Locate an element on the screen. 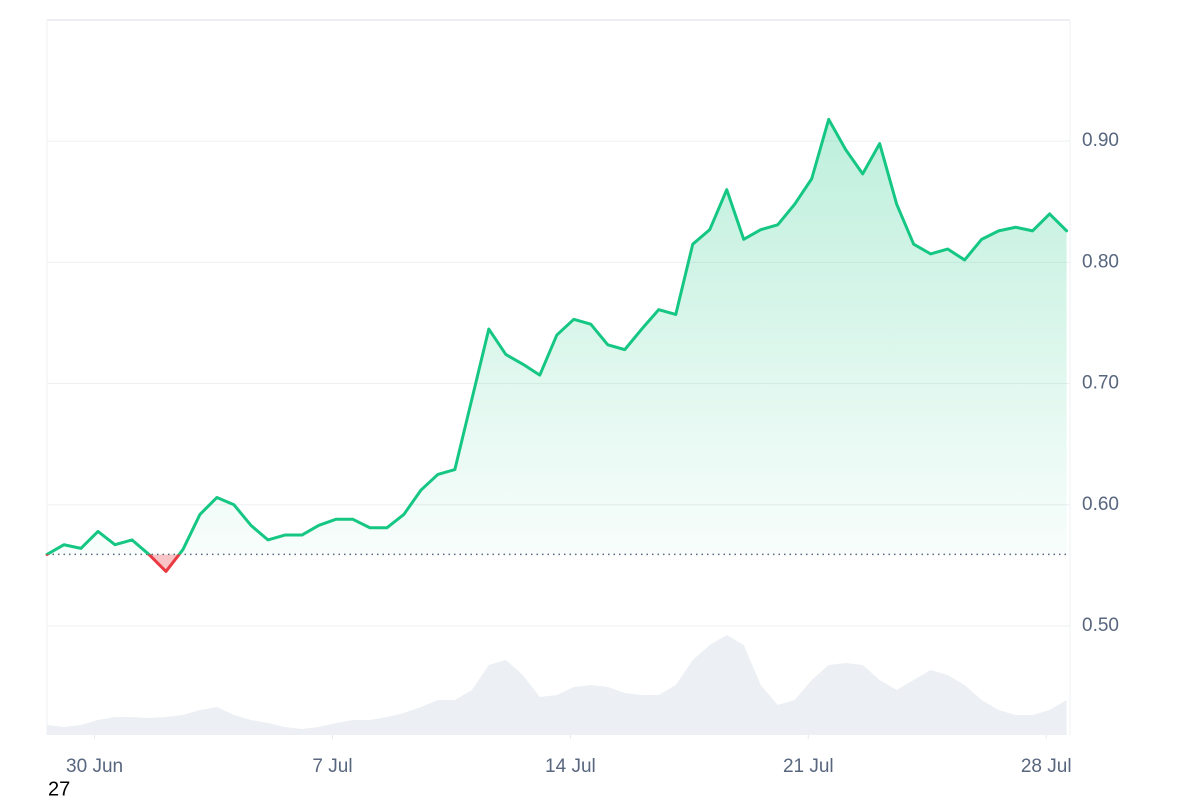 The height and width of the screenshot is (800, 1200). x-tick-label: 30 Jun is located at coordinates (94, 766).